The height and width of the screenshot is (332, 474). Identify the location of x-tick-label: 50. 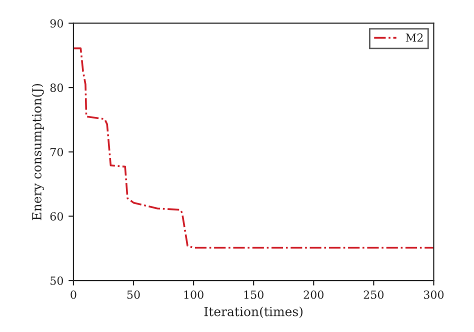
(133, 294).